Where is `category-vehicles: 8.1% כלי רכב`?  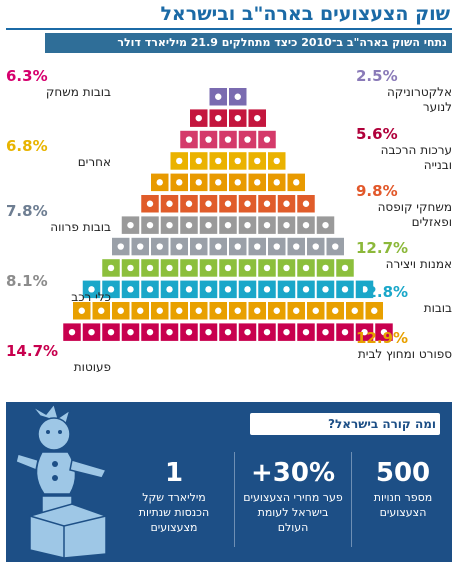 category-vehicles: 8.1% כלי רכב is located at coordinates (58, 289).